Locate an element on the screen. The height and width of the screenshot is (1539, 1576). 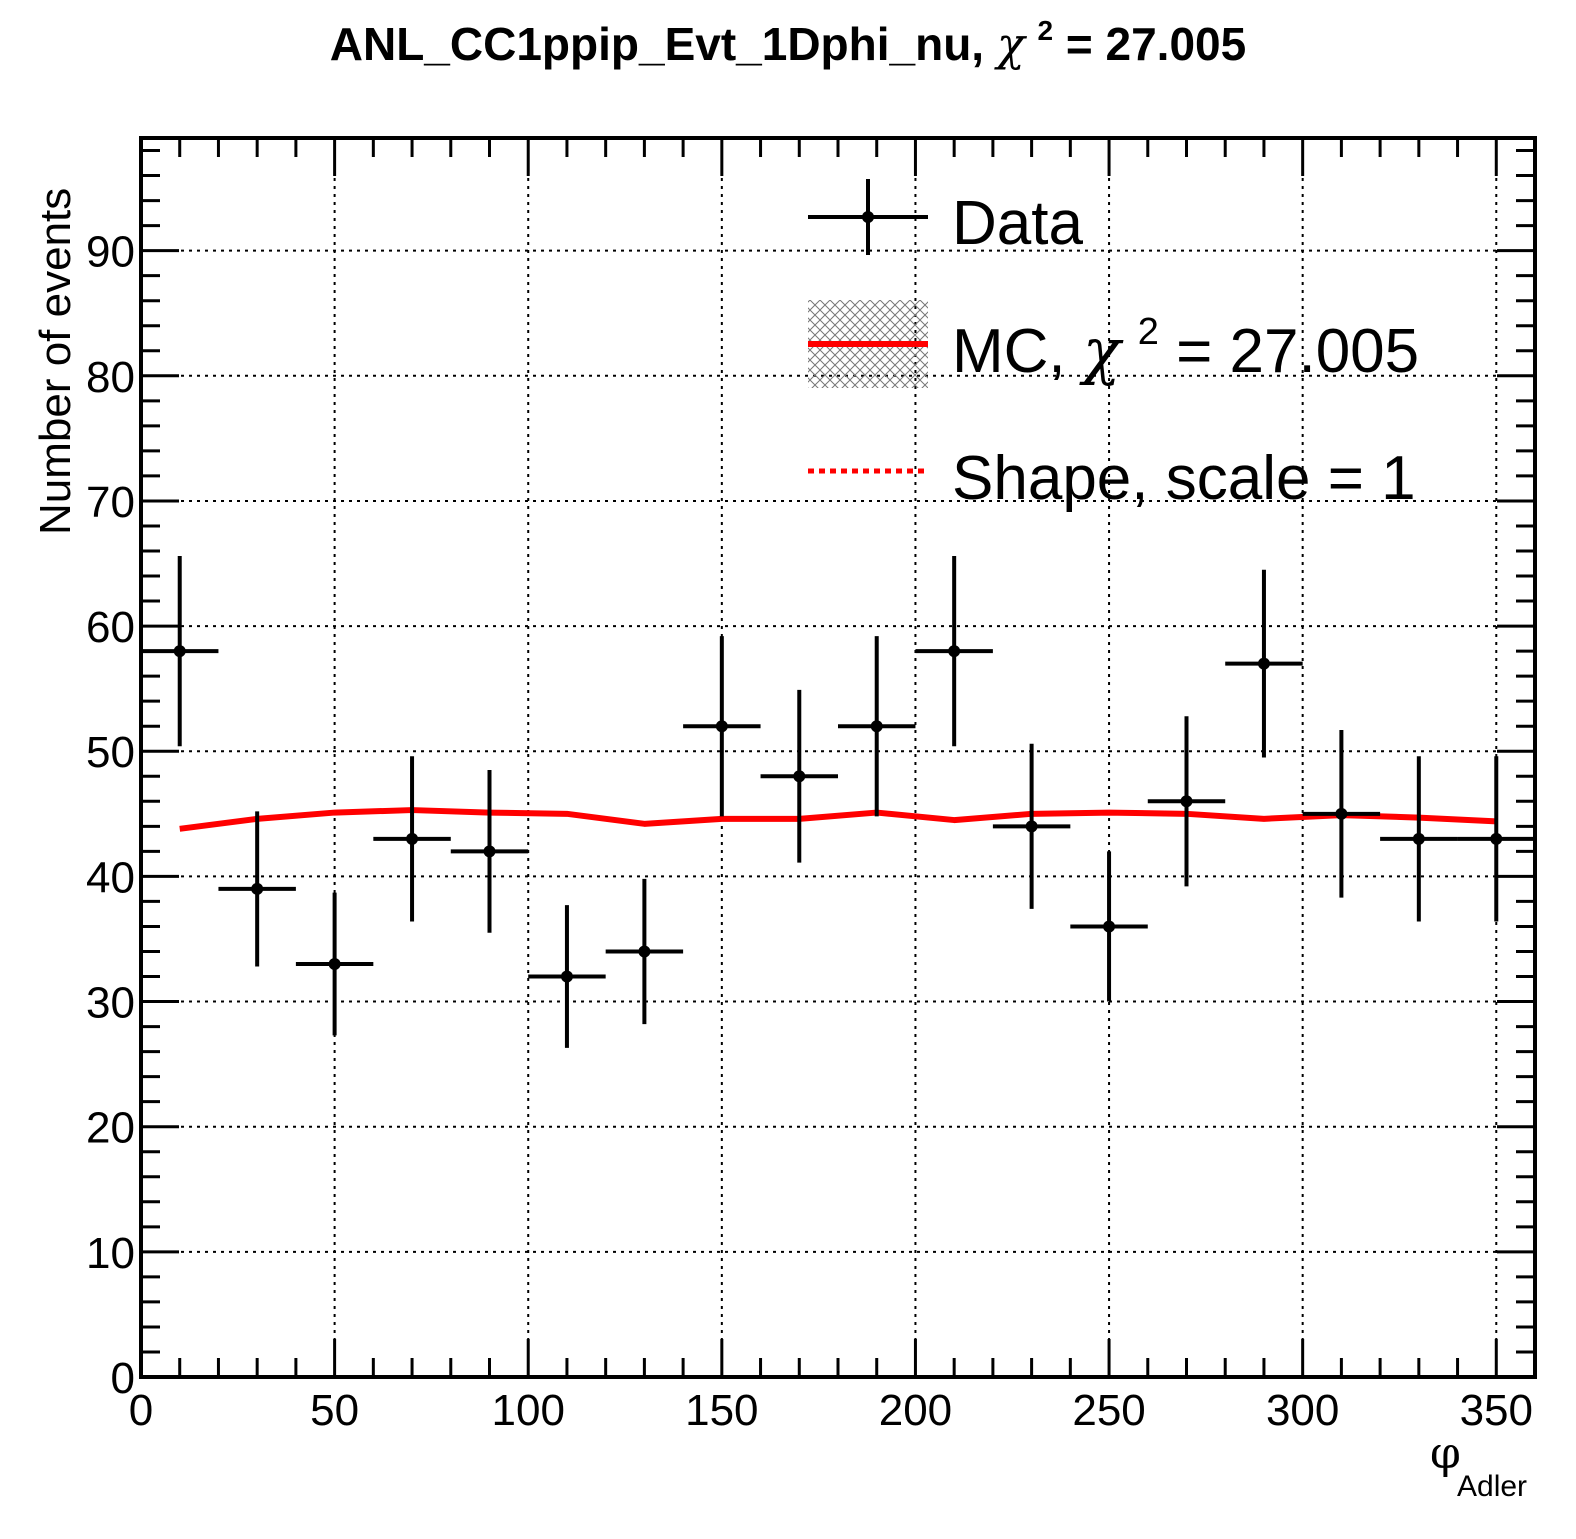
y-tick-label: 20 is located at coordinates (110, 1128).